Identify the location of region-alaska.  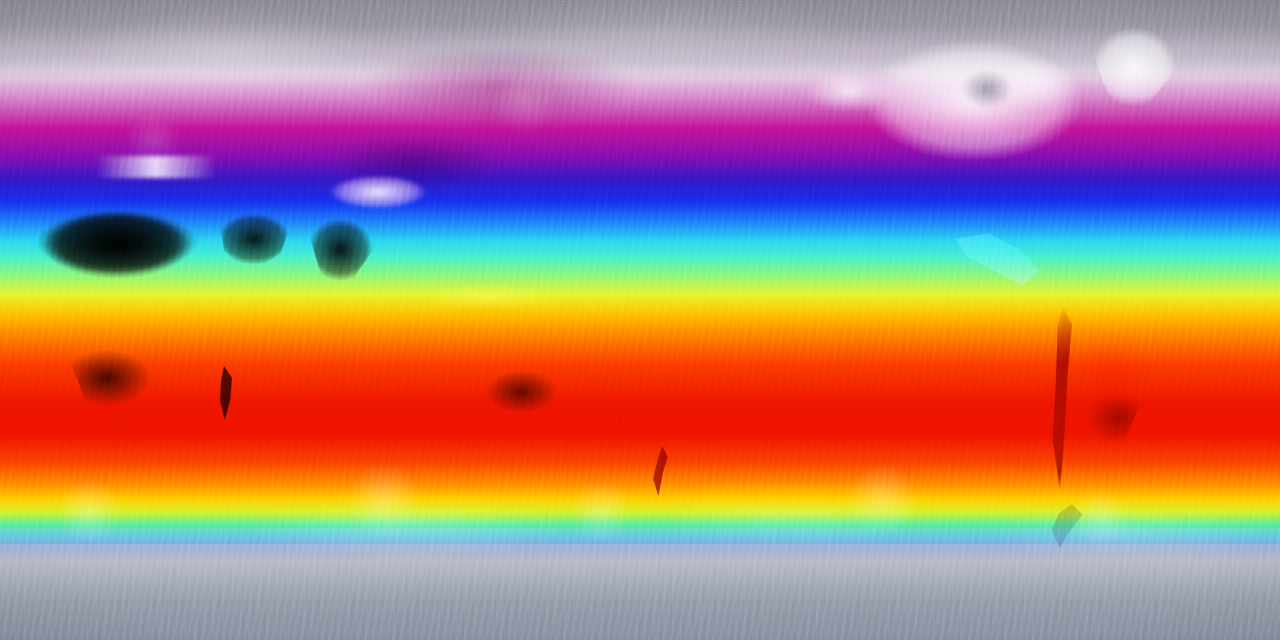
(850, 91).